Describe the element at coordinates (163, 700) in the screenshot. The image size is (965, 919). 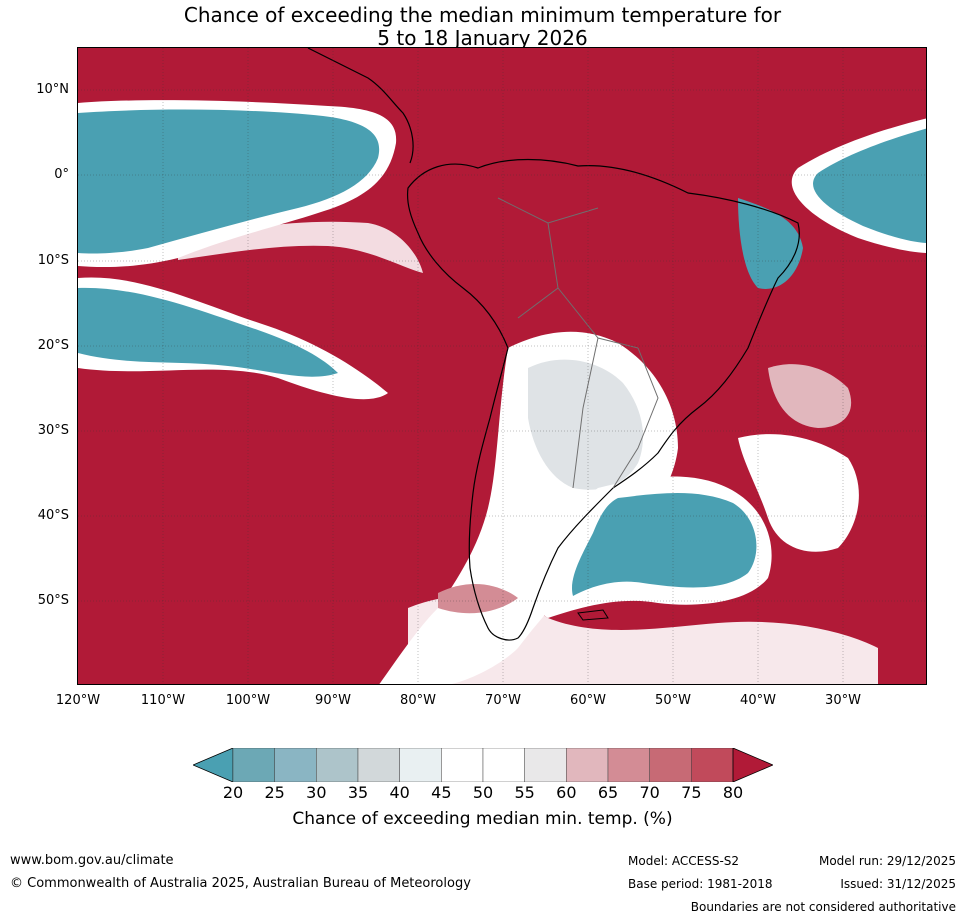
I see `lon-label-110w: 110°W` at that location.